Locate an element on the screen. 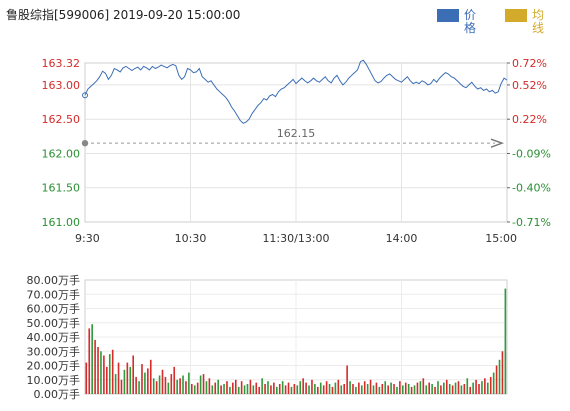 The height and width of the screenshot is (411, 570). price-y-tick-label: 161.00 is located at coordinates (61, 222).